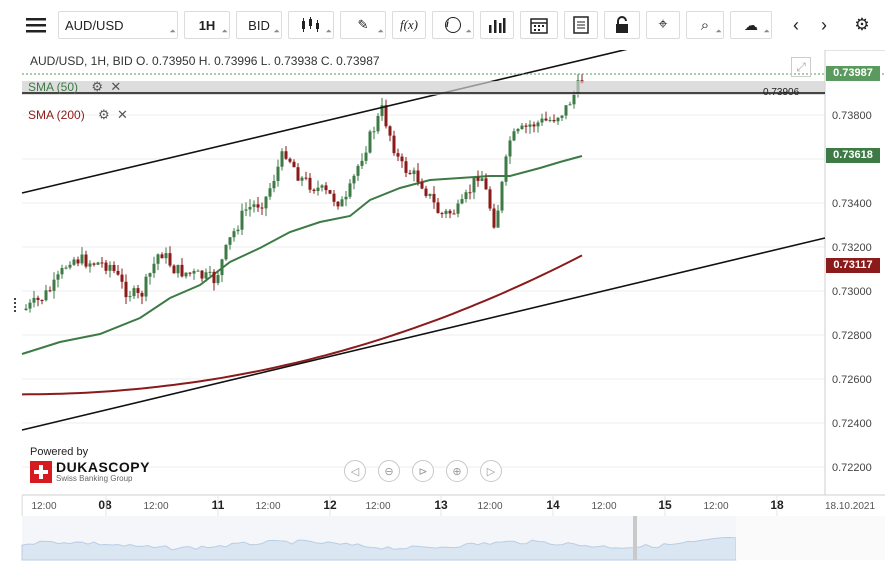 The height and width of the screenshot is (566, 885). What do you see at coordinates (423, 471) in the screenshot?
I see `fit-button: ⊳` at bounding box center [423, 471].